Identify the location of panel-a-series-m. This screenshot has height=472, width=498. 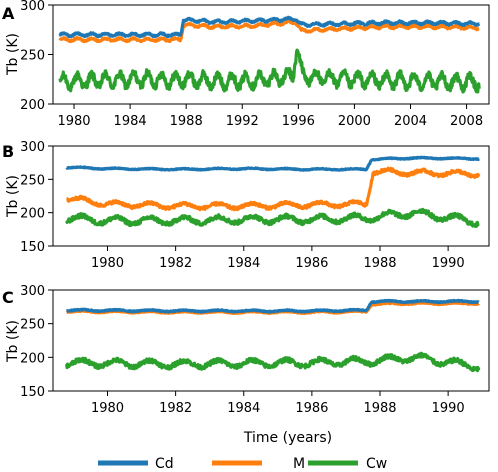
(269, 31).